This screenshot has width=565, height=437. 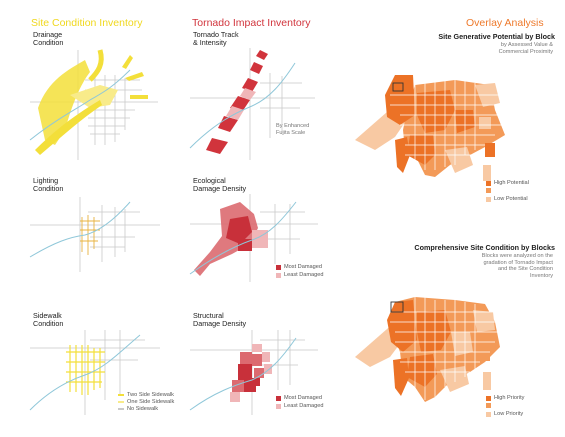 What do you see at coordinates (427, 349) in the screenshot?
I see `comprehensive-condition-map` at bounding box center [427, 349].